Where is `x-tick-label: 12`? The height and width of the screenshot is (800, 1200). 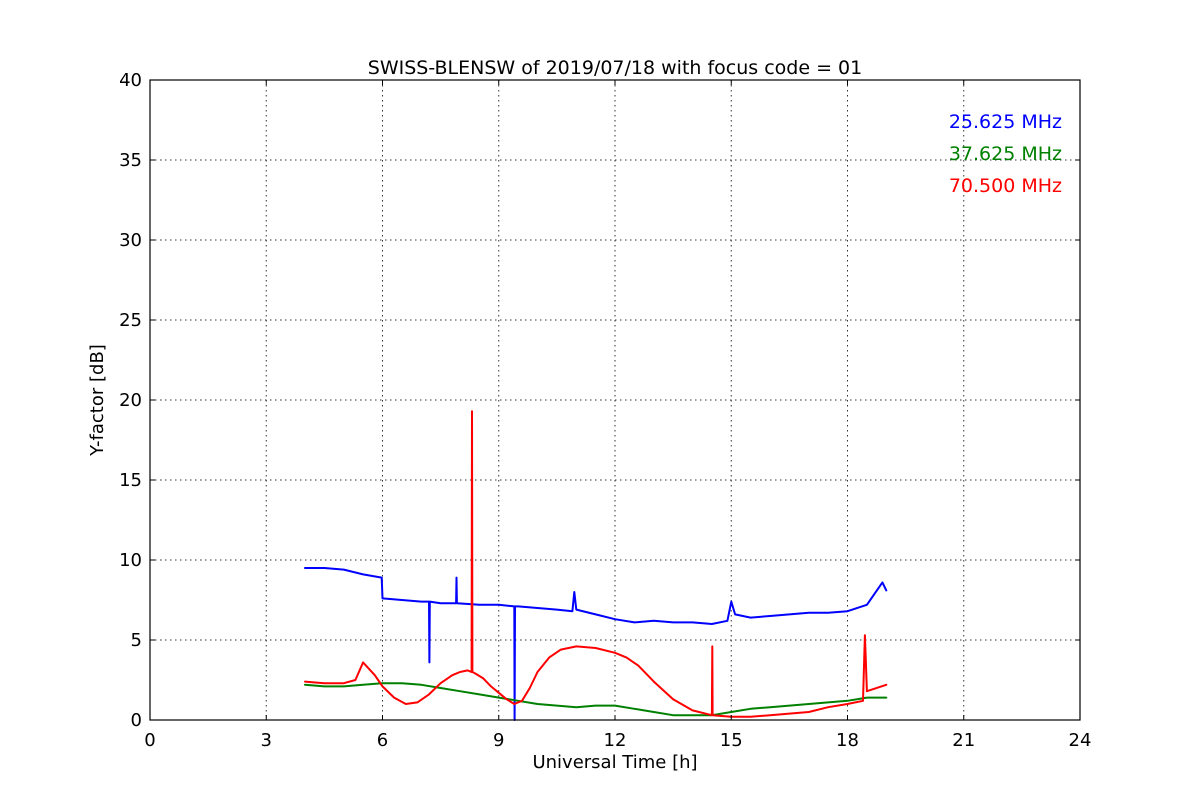 x-tick-label: 12 is located at coordinates (615, 740).